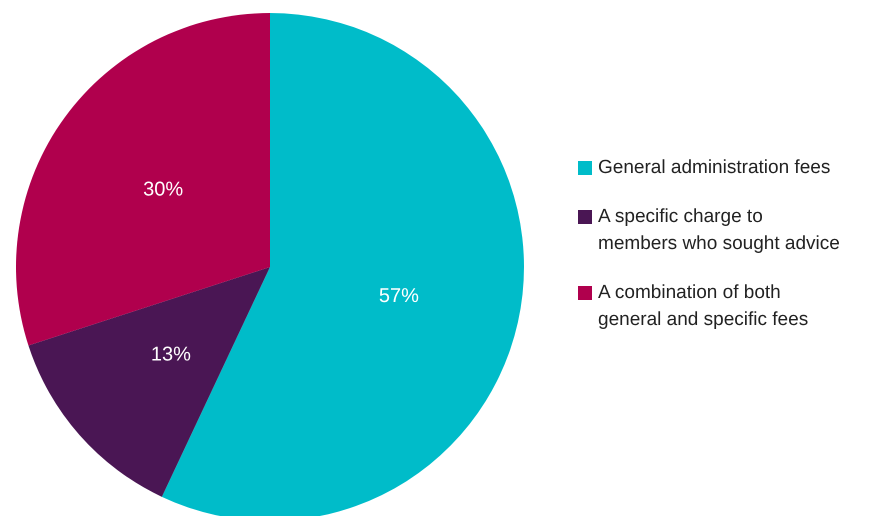 This screenshot has width=890, height=516. What do you see at coordinates (399, 295) in the screenshot?
I see `data-label: 57%` at bounding box center [399, 295].